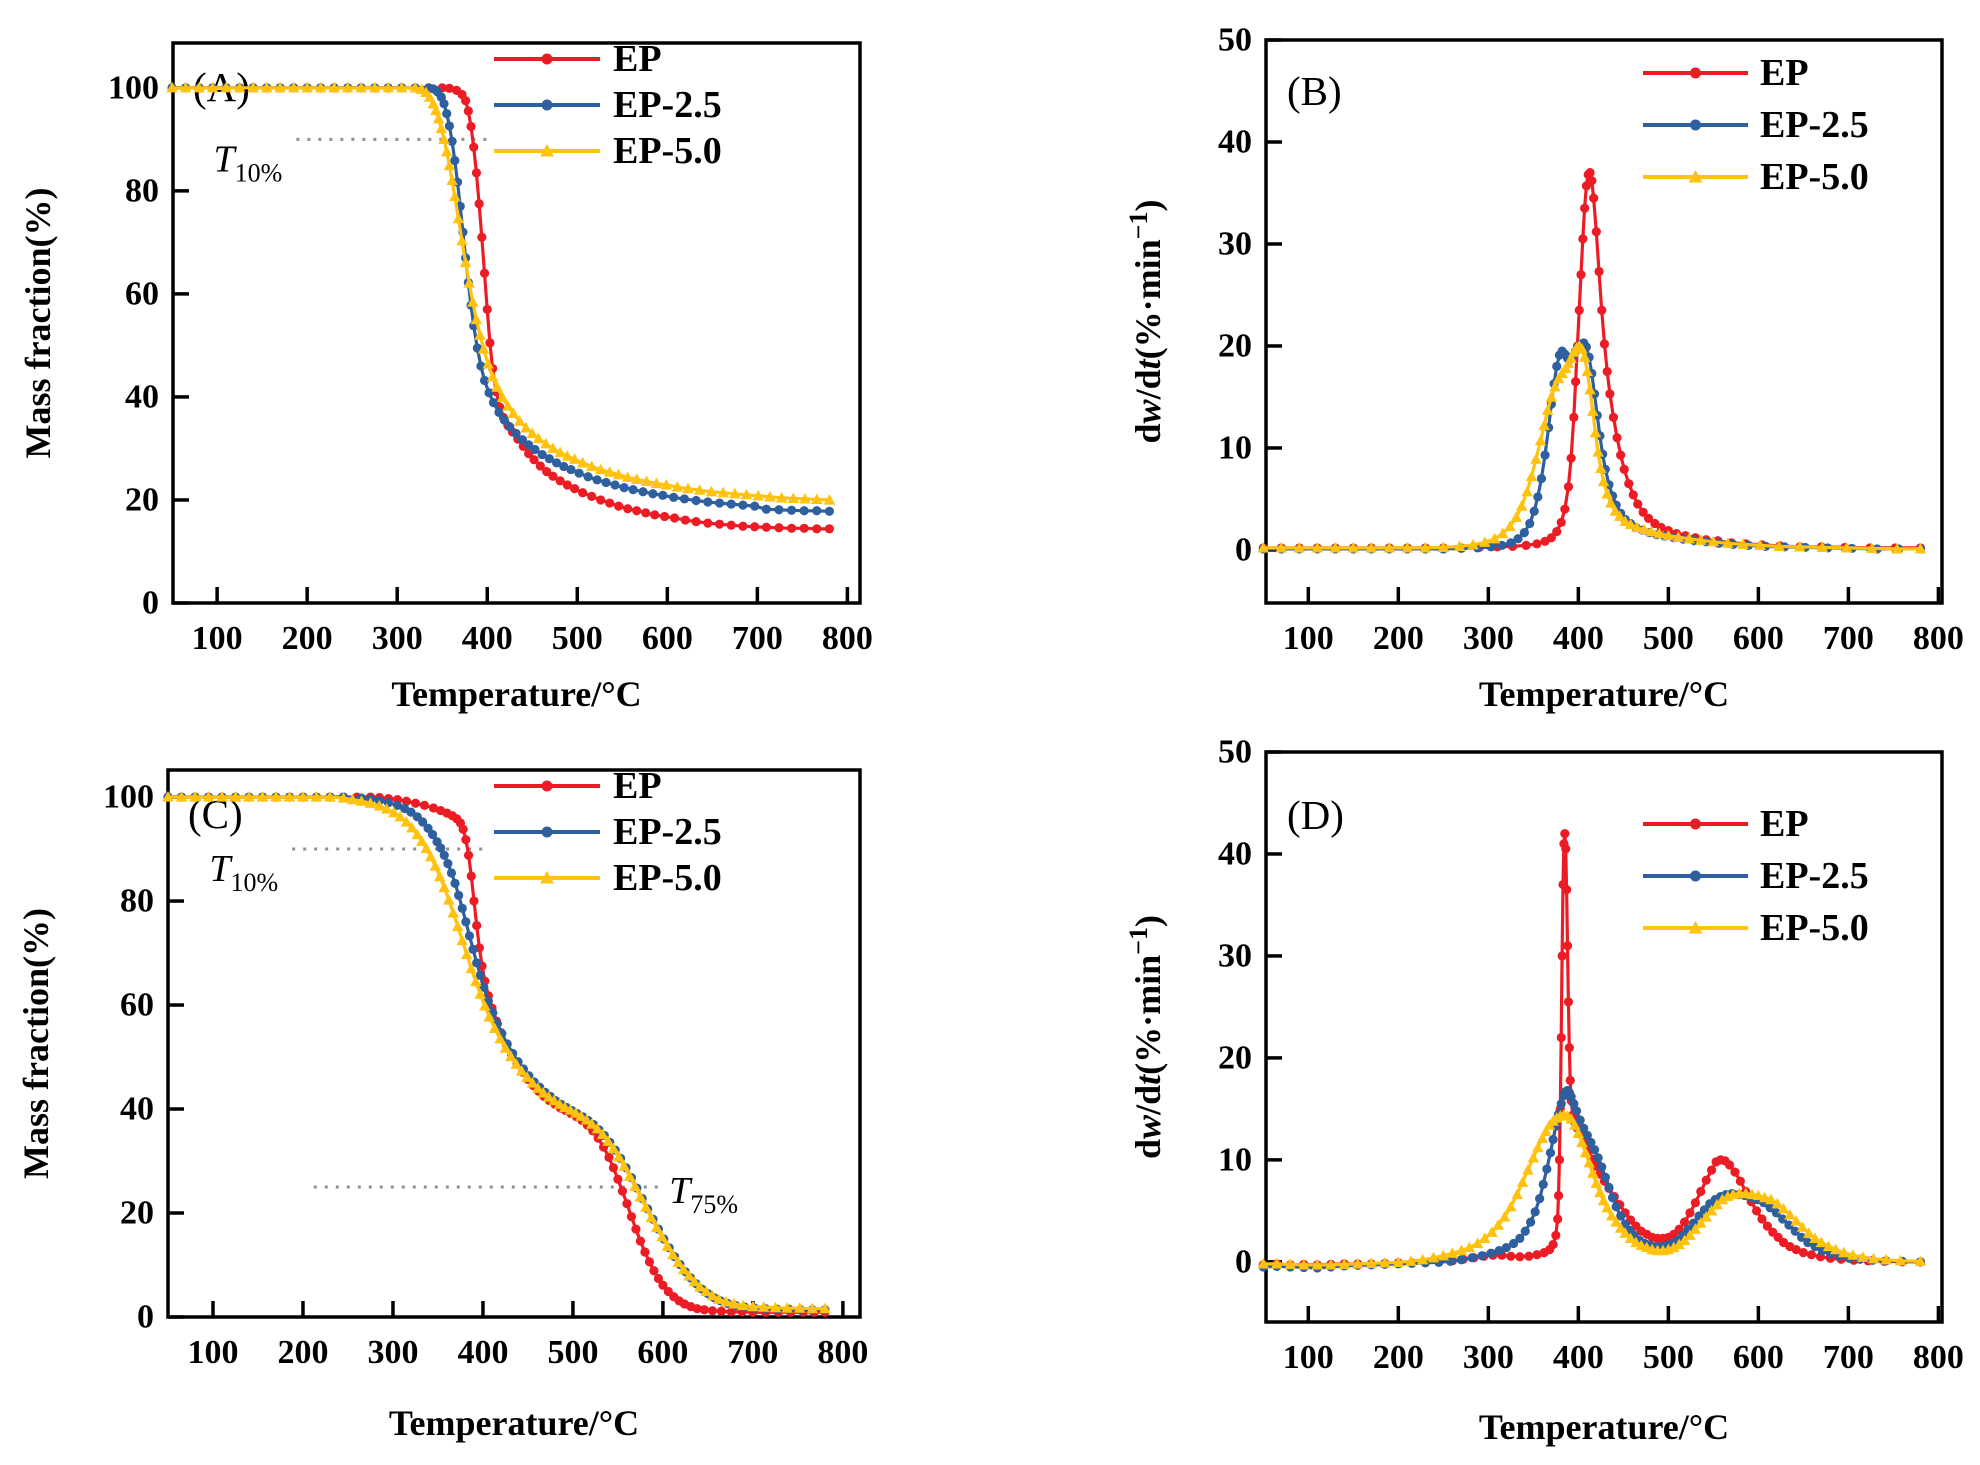 Image resolution: width=1980 pixels, height=1465 pixels. What do you see at coordinates (1604, 1037) in the screenshot?
I see `plot-frame` at bounding box center [1604, 1037].